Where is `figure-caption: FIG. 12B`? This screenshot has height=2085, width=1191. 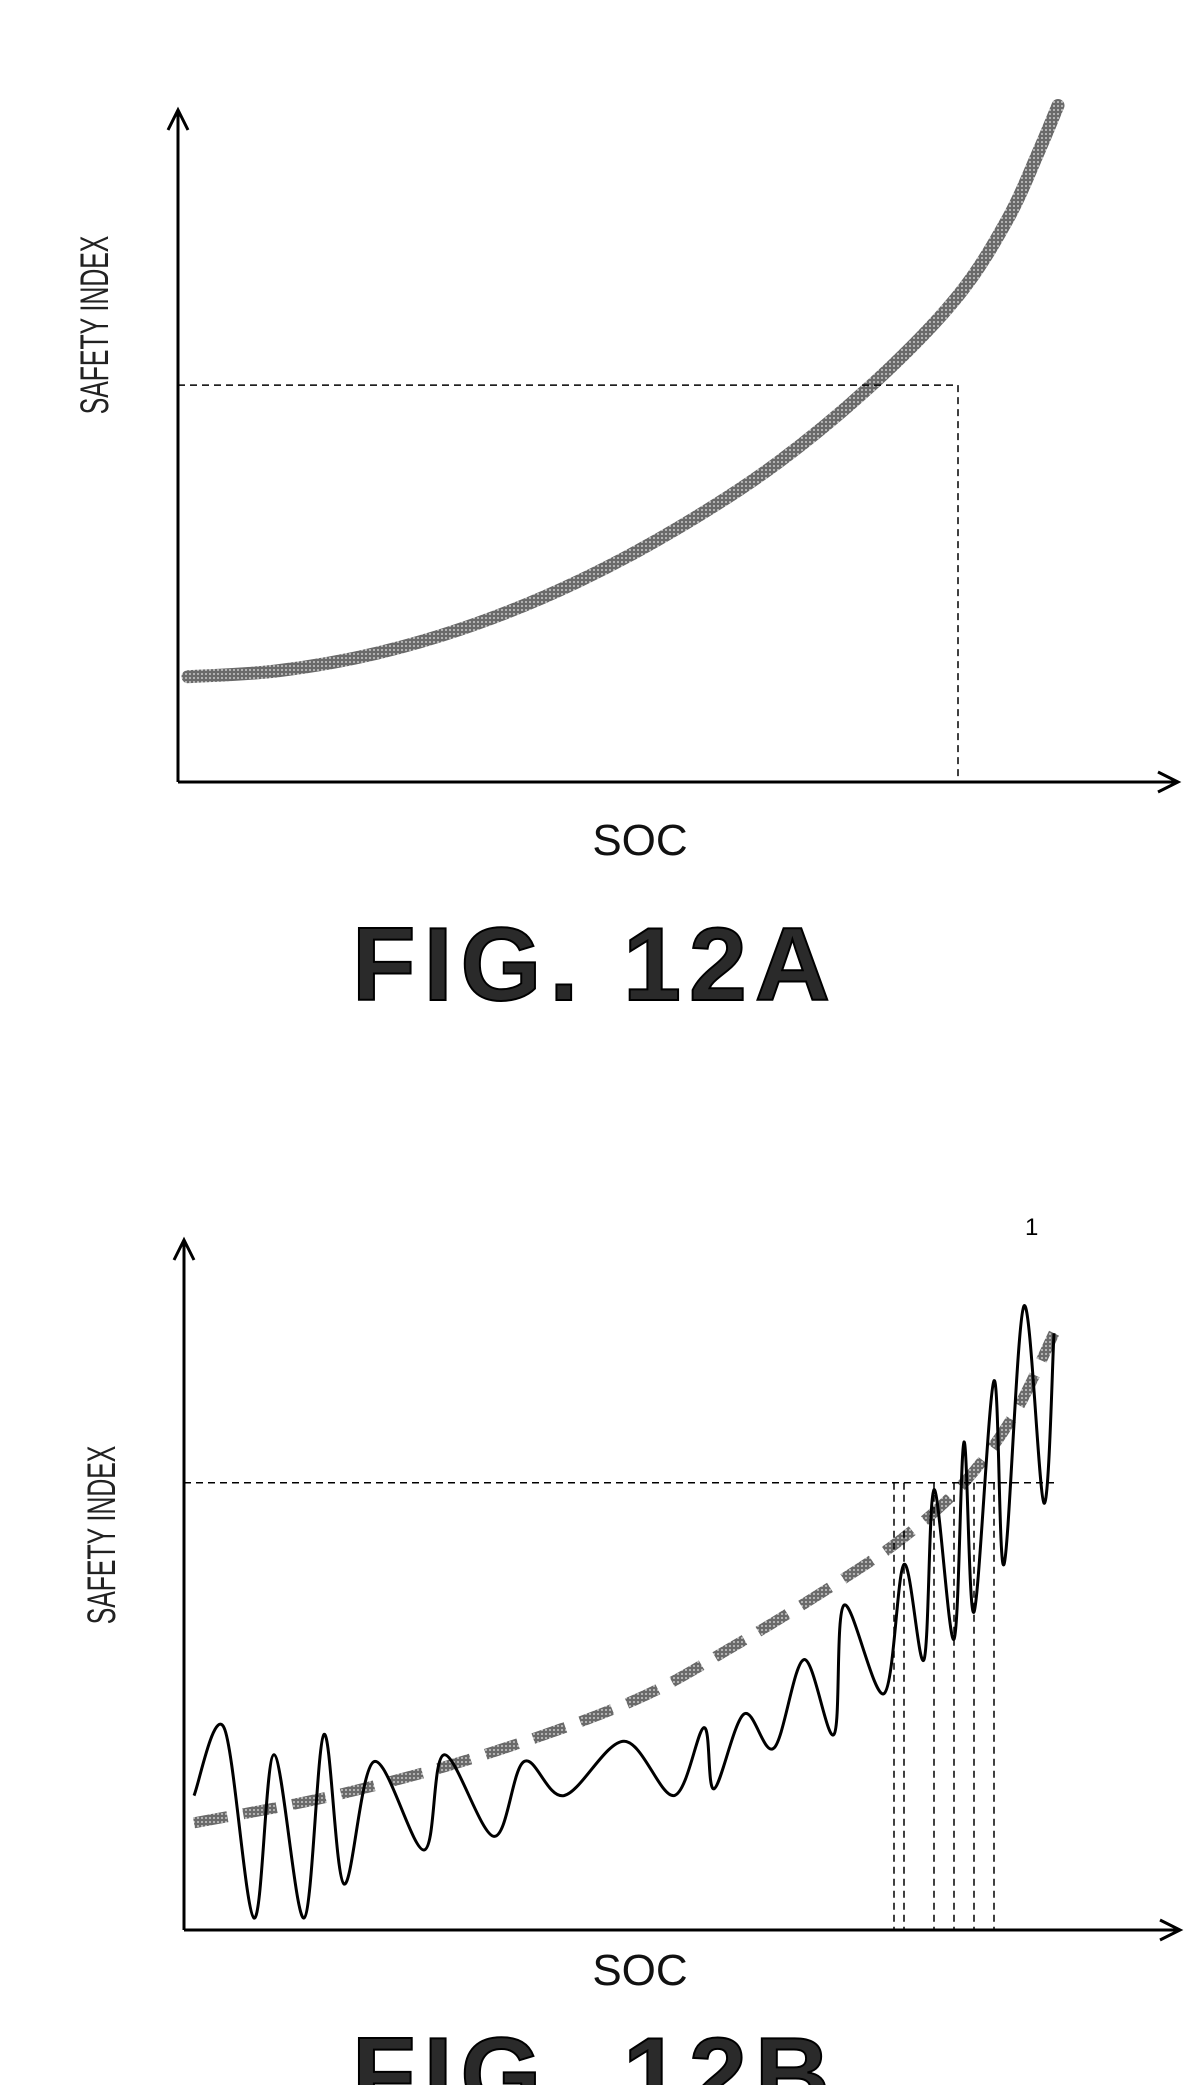
figure-caption: FIG. 12B is located at coordinates (595, 2051).